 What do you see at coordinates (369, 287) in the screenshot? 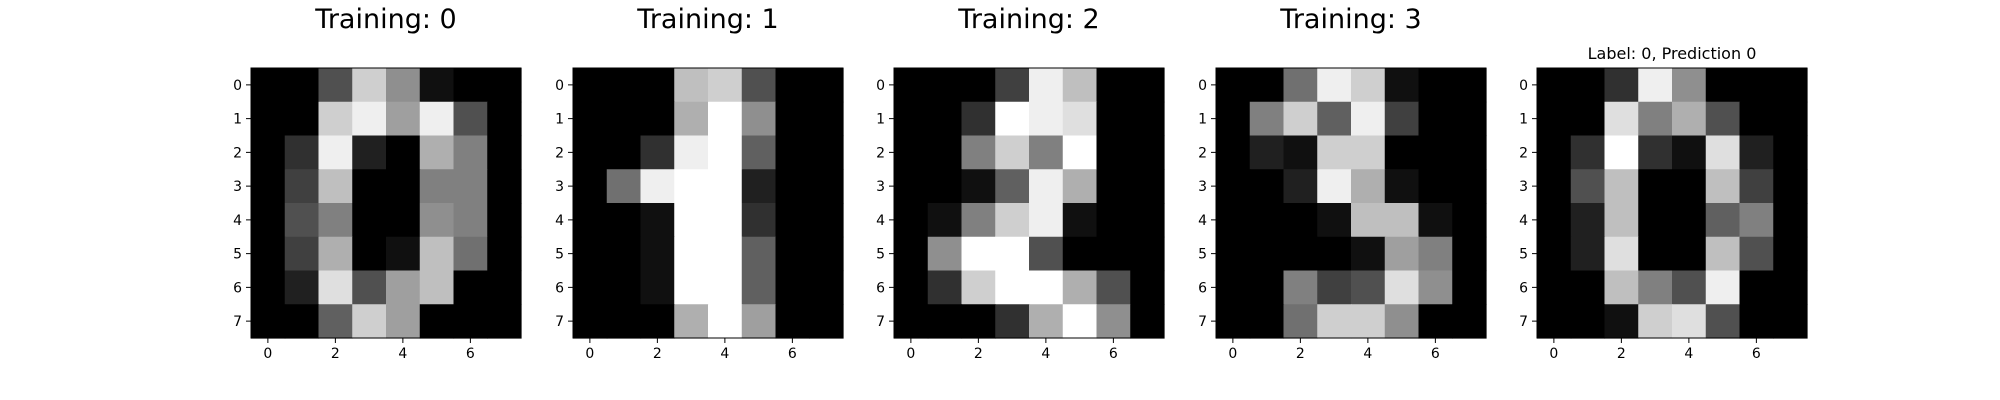
I see `pixel-cell-r6-c3` at bounding box center [369, 287].